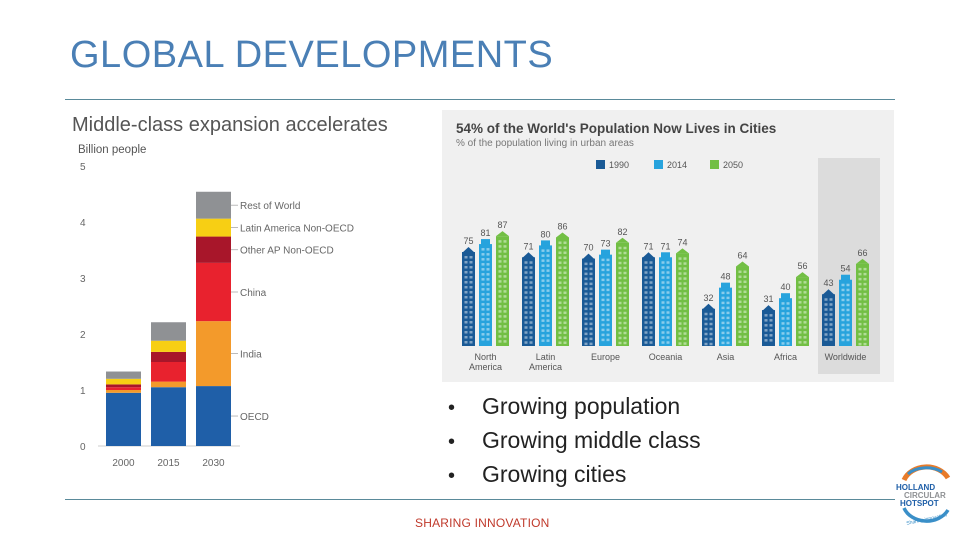  What do you see at coordinates (682, 242) in the screenshot?
I see `value-label: 74` at bounding box center [682, 242].